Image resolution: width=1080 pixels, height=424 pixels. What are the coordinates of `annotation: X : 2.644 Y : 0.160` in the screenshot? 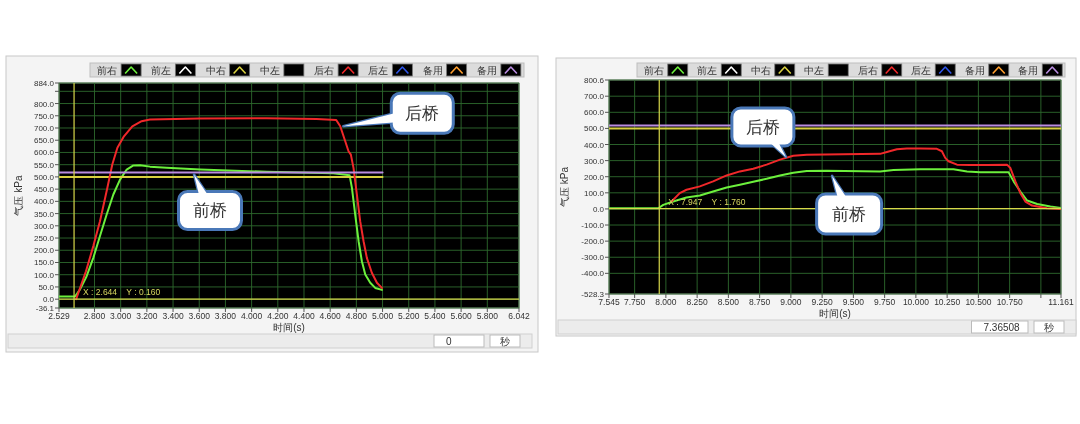 It's located at (122, 292).